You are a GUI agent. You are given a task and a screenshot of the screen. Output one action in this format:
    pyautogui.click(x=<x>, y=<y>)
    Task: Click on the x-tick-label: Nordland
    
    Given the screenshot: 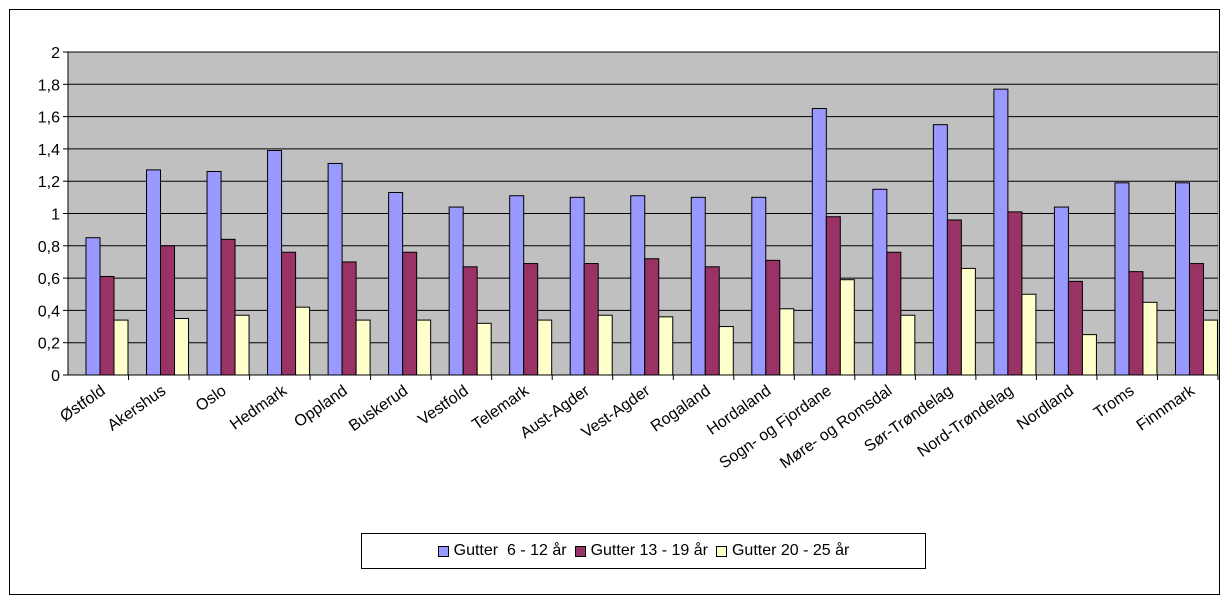 What is the action you would take?
    pyautogui.click(x=1045, y=407)
    